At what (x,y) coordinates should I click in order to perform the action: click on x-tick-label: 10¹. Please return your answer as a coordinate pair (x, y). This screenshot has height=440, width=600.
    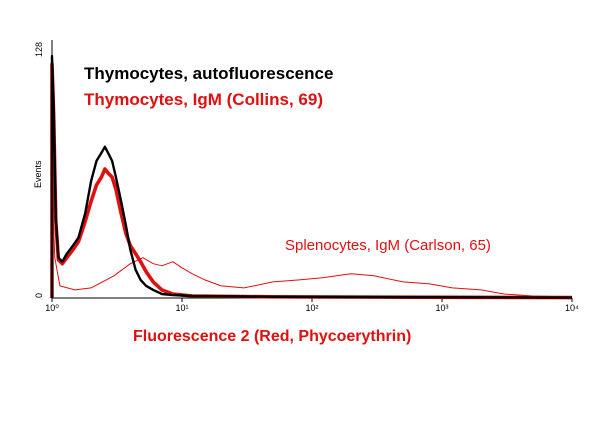
    Looking at the image, I should click on (181, 308).